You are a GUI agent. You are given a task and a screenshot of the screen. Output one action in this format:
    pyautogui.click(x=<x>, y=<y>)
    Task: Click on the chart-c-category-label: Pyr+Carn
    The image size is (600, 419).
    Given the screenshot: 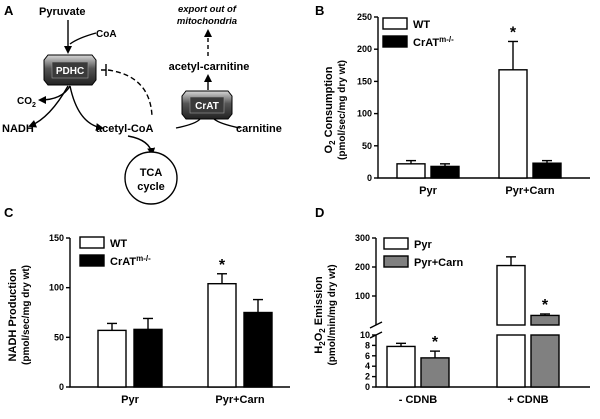 What is the action you would take?
    pyautogui.click(x=240, y=400)
    